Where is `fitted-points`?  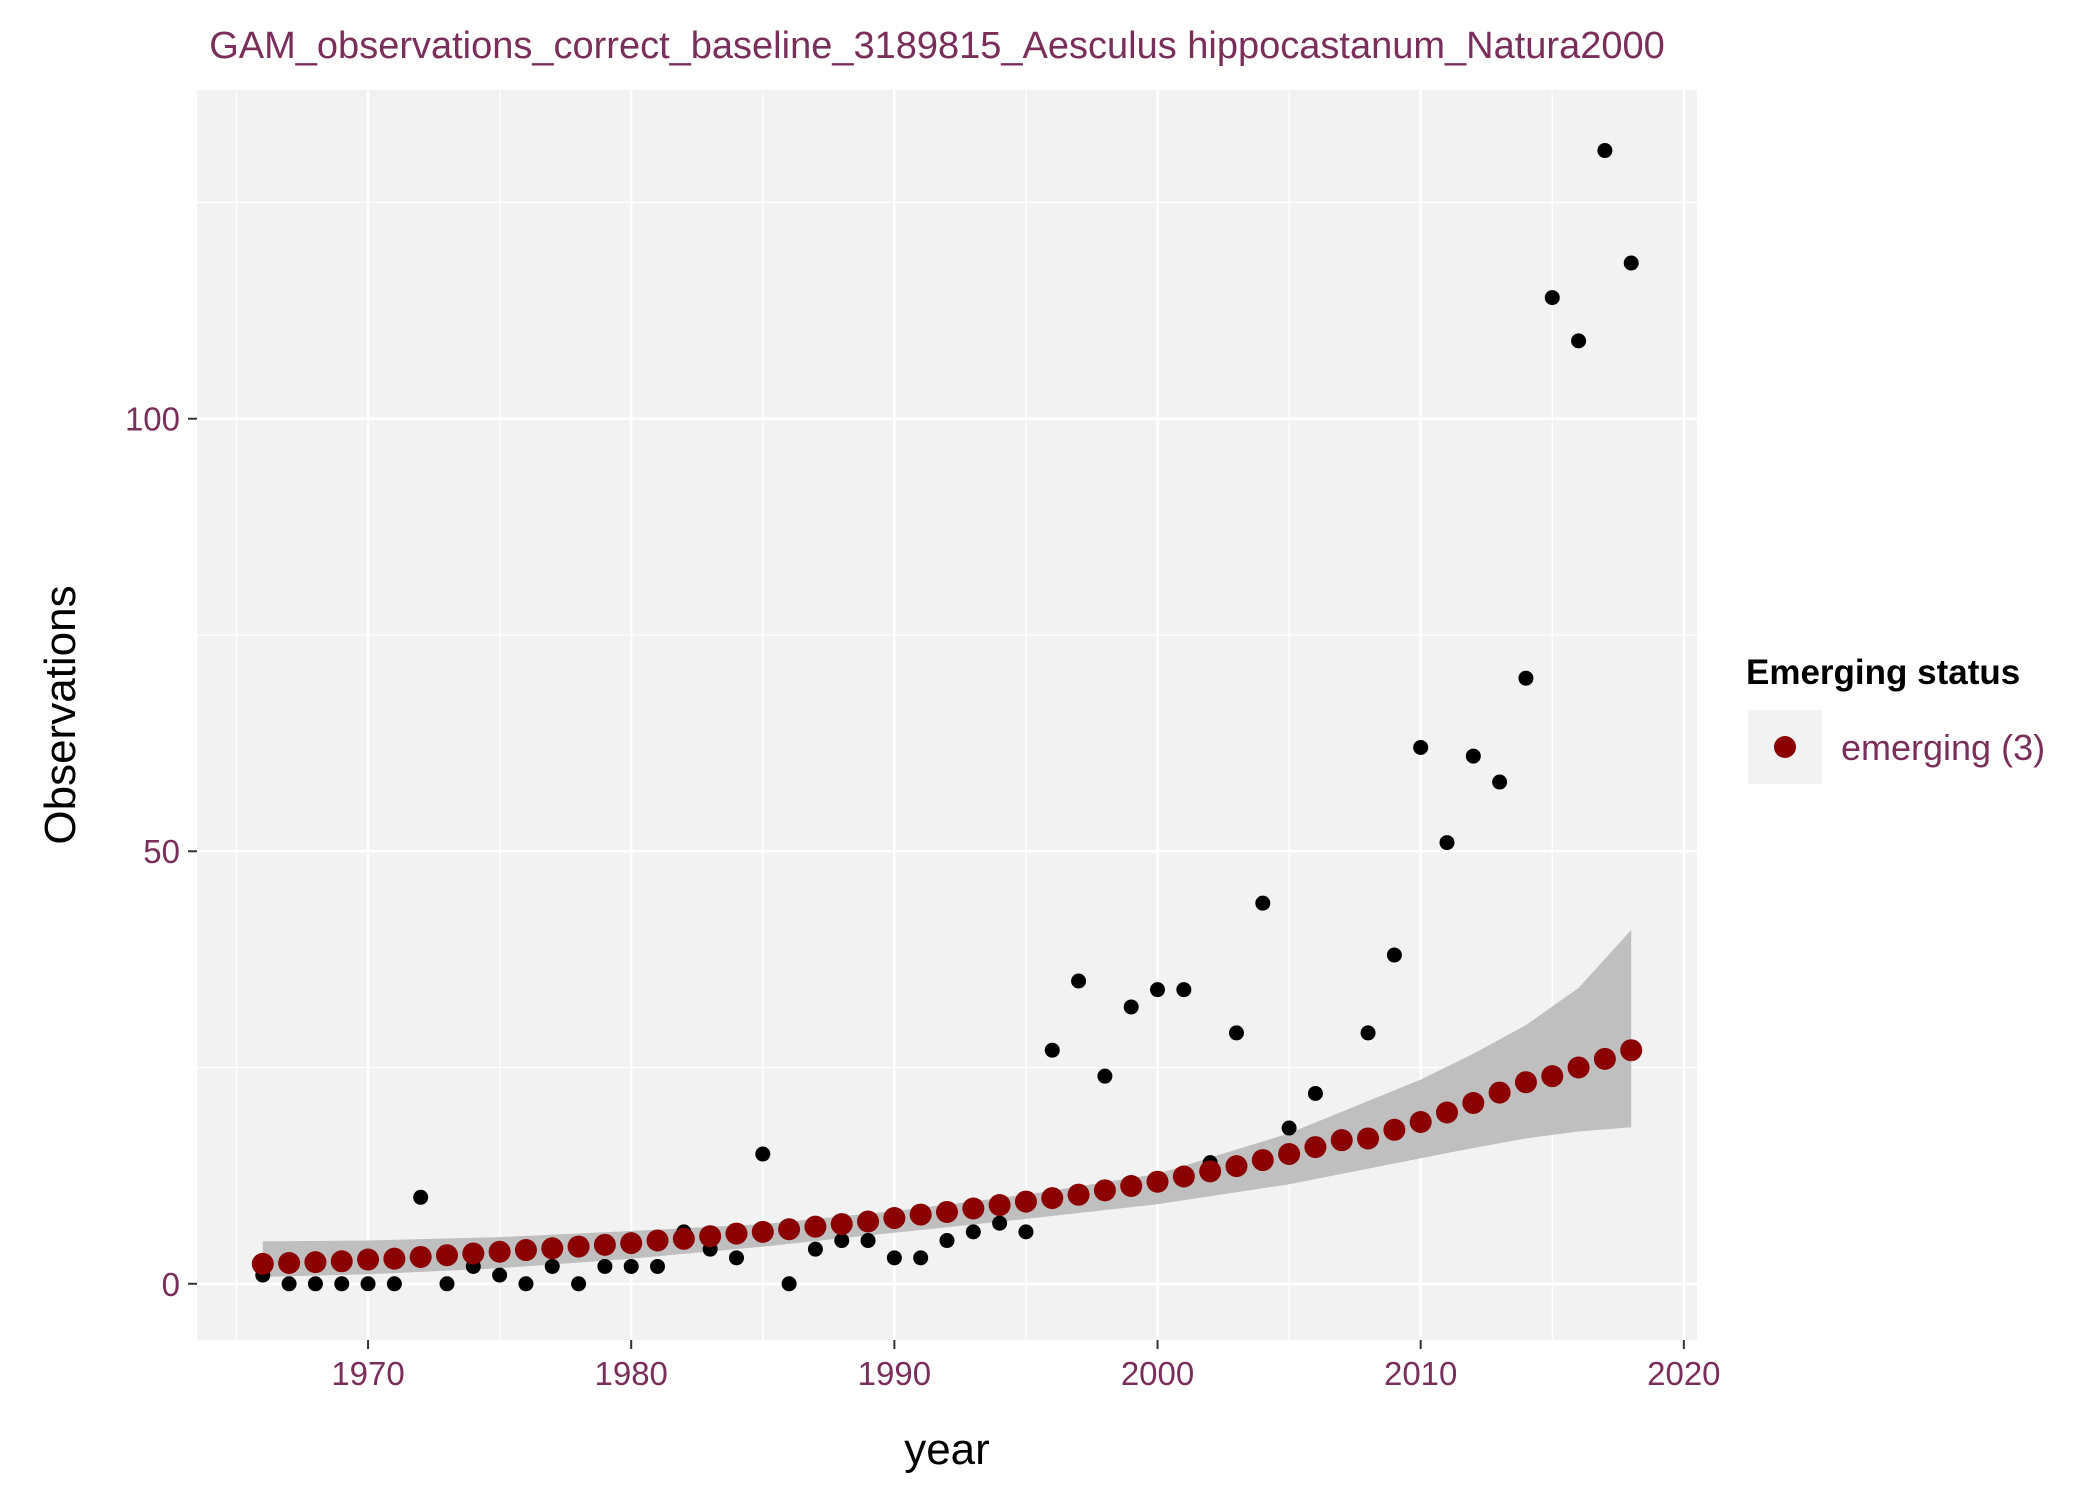 fitted-points is located at coordinates (947, 1157).